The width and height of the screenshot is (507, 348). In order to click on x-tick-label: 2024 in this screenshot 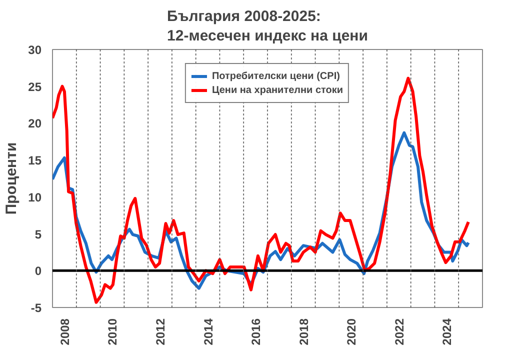, I will do `click(447, 332)`.